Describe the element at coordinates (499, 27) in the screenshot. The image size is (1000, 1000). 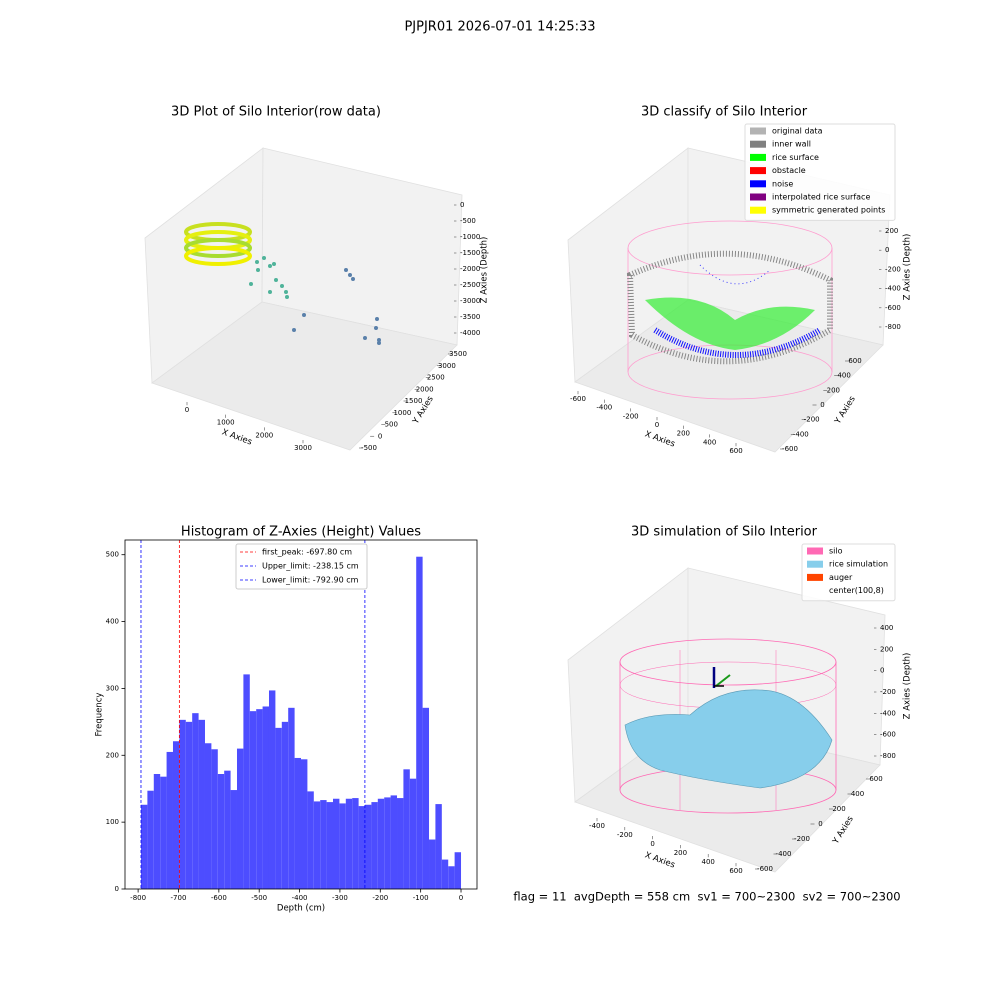
I see `figure-title: PJPJR01 2026-07-01 14:25:33` at that location.